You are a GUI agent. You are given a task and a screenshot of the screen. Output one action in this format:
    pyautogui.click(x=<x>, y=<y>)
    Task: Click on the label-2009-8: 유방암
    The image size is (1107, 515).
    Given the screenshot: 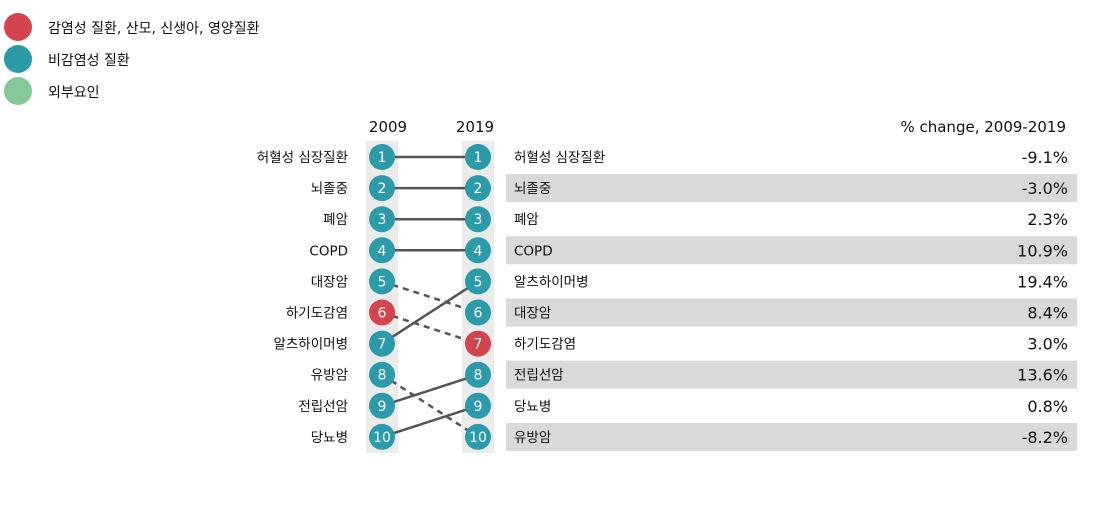 What is the action you would take?
    pyautogui.click(x=329, y=376)
    